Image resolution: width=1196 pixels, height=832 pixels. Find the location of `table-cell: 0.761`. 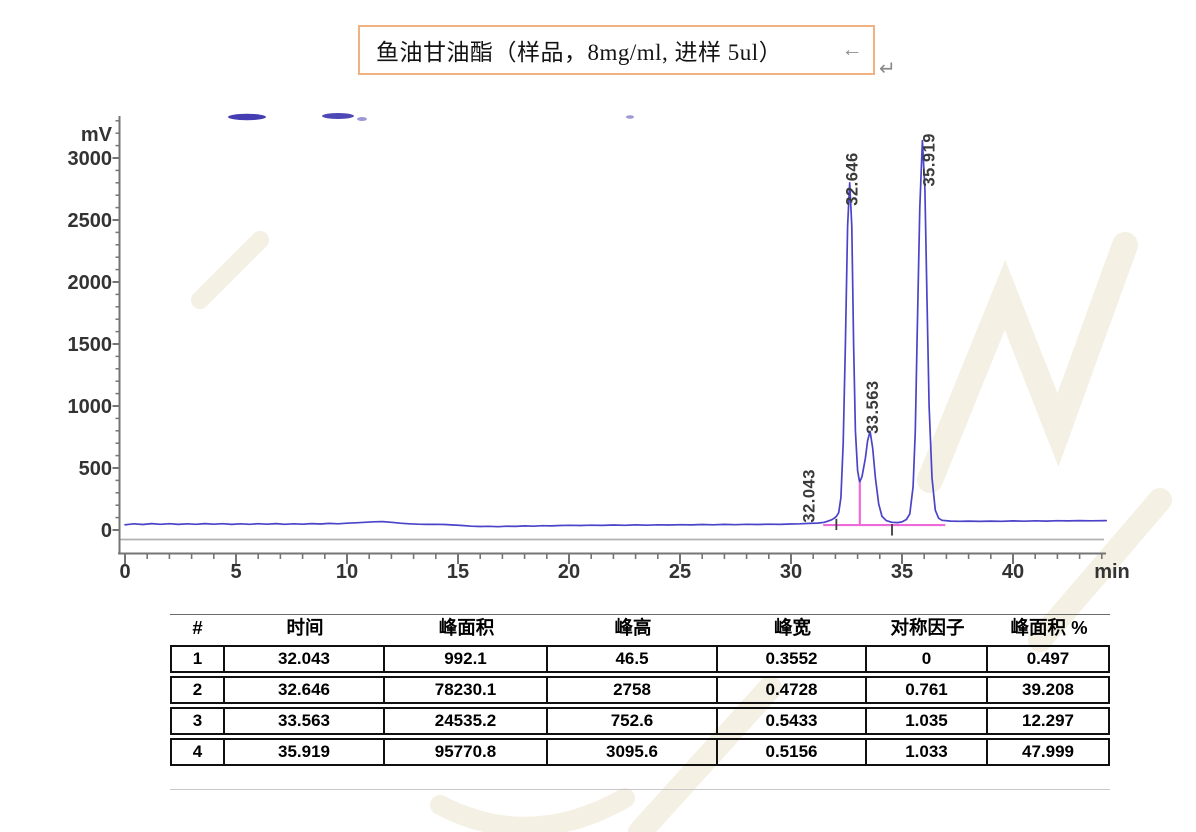

table-cell: 0.761 is located at coordinates (927, 690).